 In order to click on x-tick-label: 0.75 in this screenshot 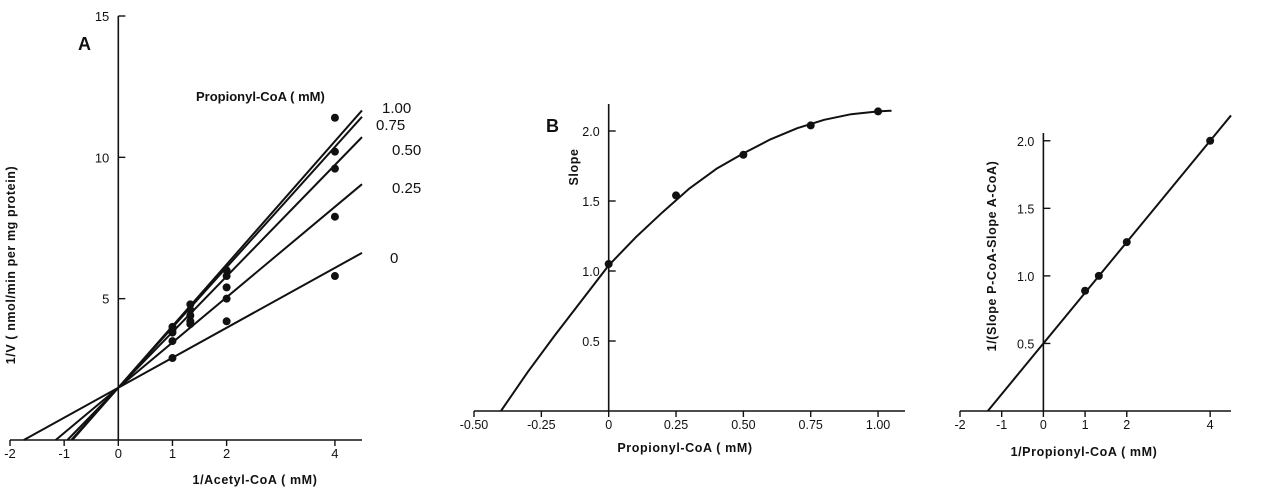, I will do `click(811, 425)`.